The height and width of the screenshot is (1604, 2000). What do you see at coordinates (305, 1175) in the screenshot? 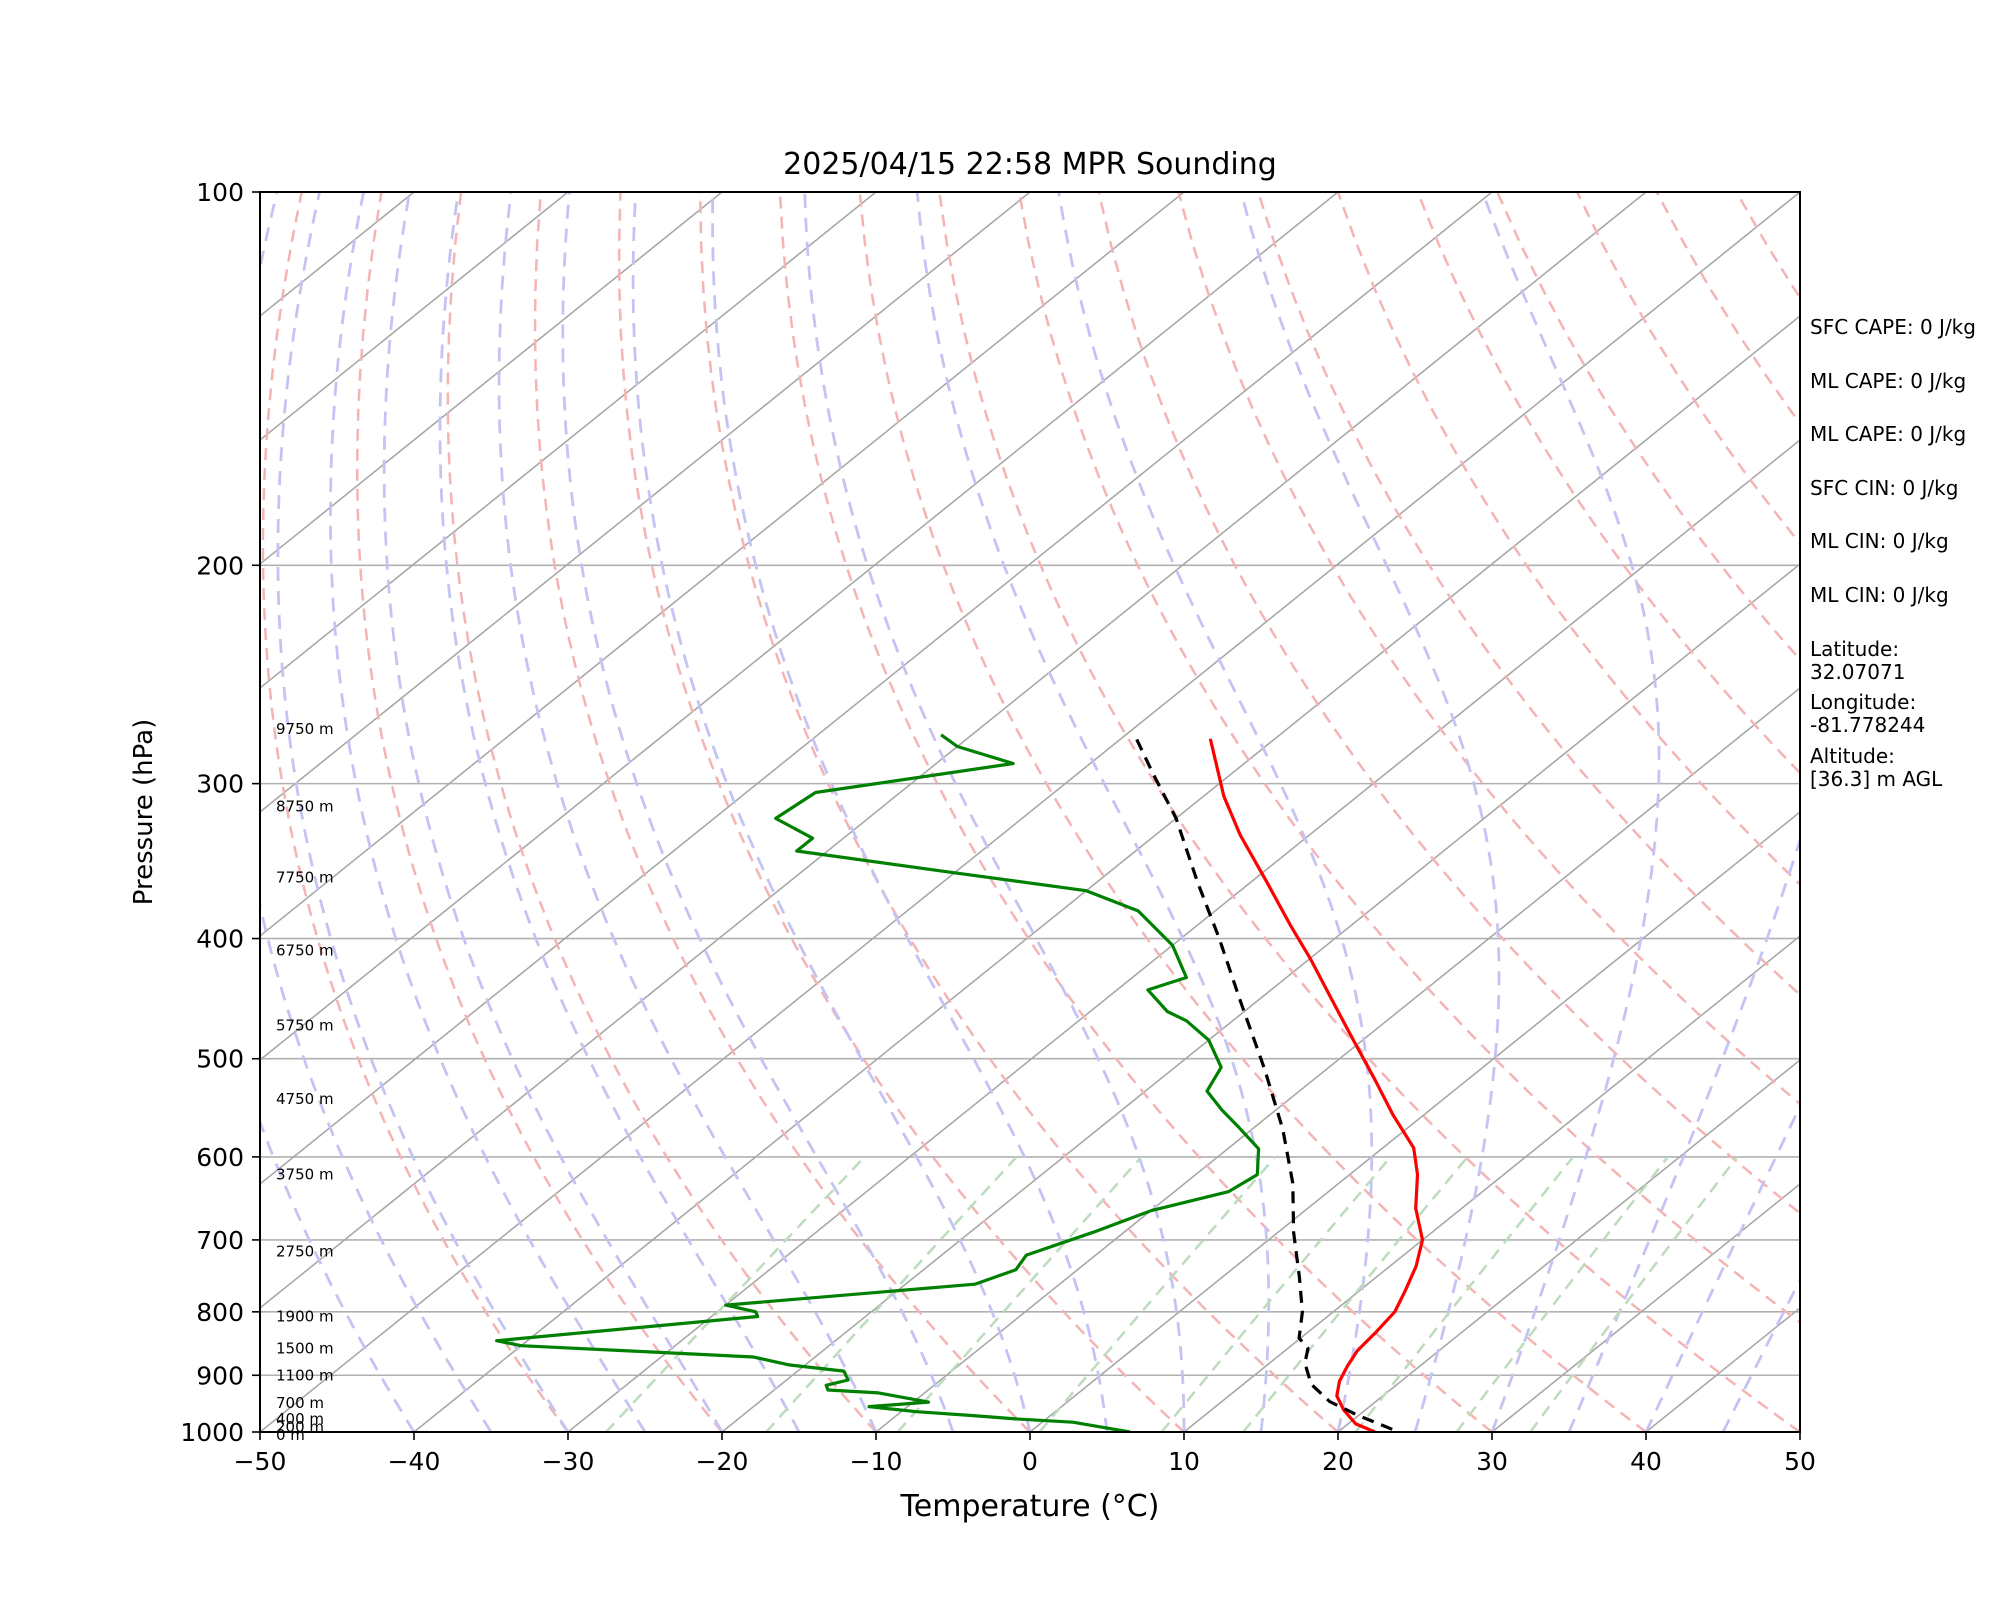
I see `height-label: 3750 m` at bounding box center [305, 1175].